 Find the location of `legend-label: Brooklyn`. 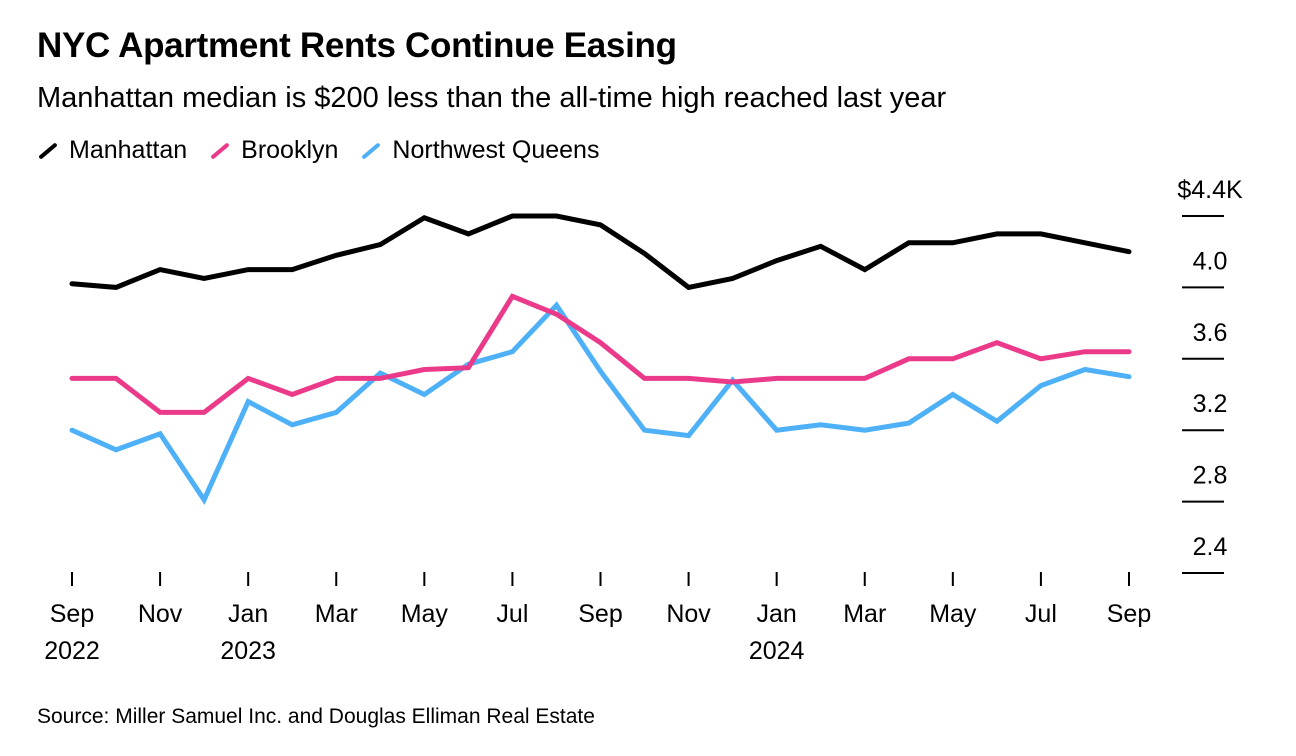

legend-label: Brooklyn is located at coordinates (290, 150).